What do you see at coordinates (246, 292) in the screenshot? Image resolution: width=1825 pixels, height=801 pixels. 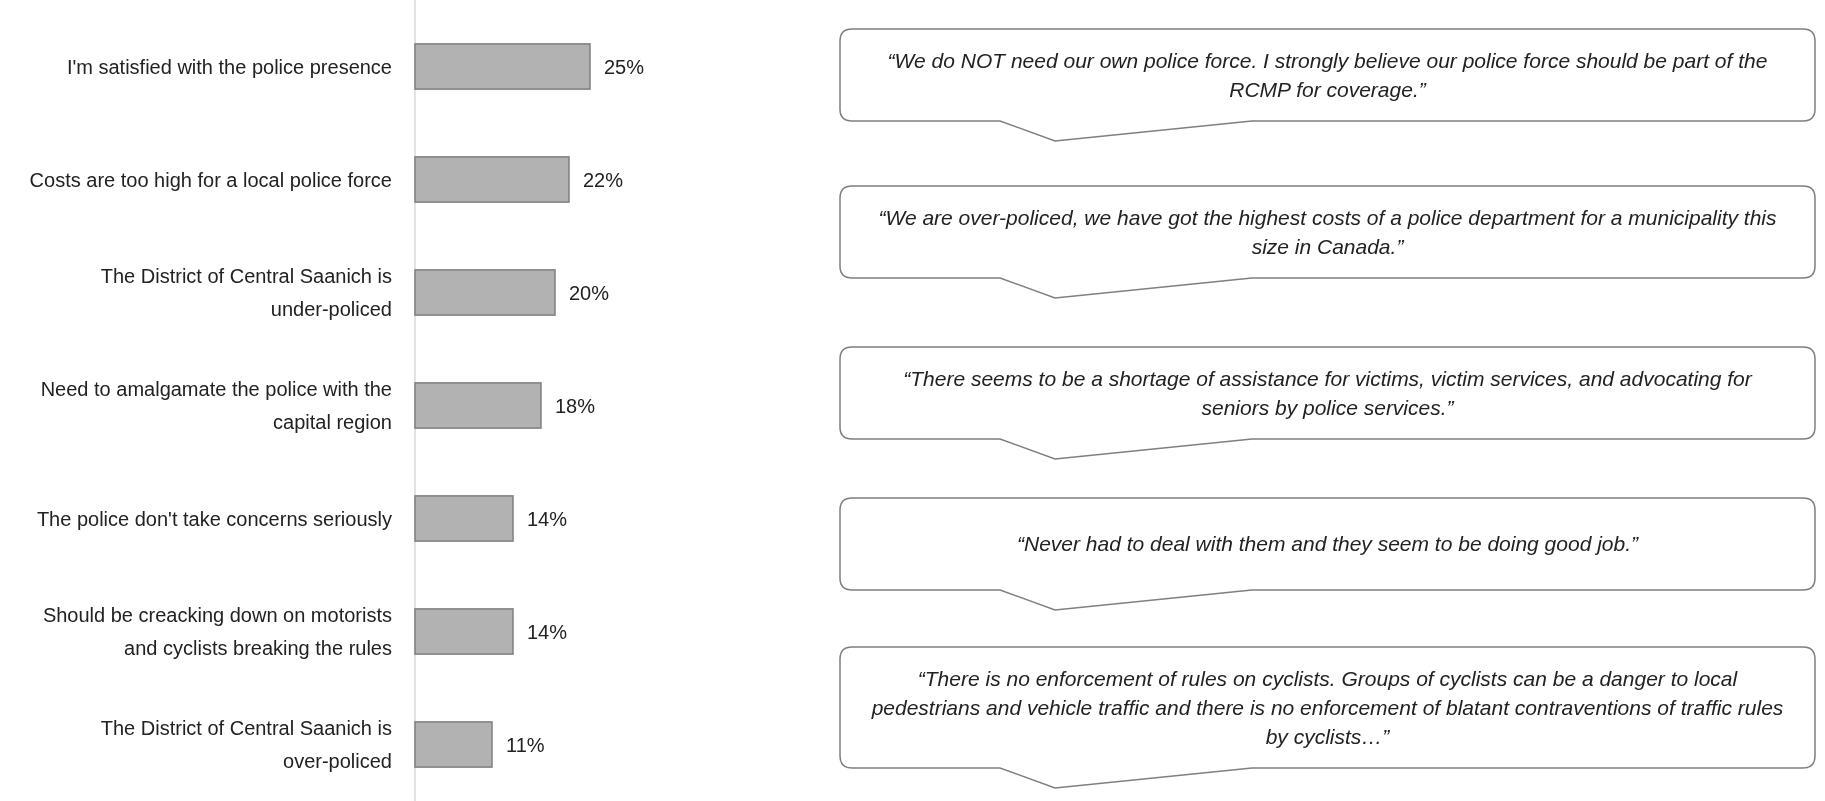 I see `y-tick-label: The District of Central Saanich is under-policed` at bounding box center [246, 292].